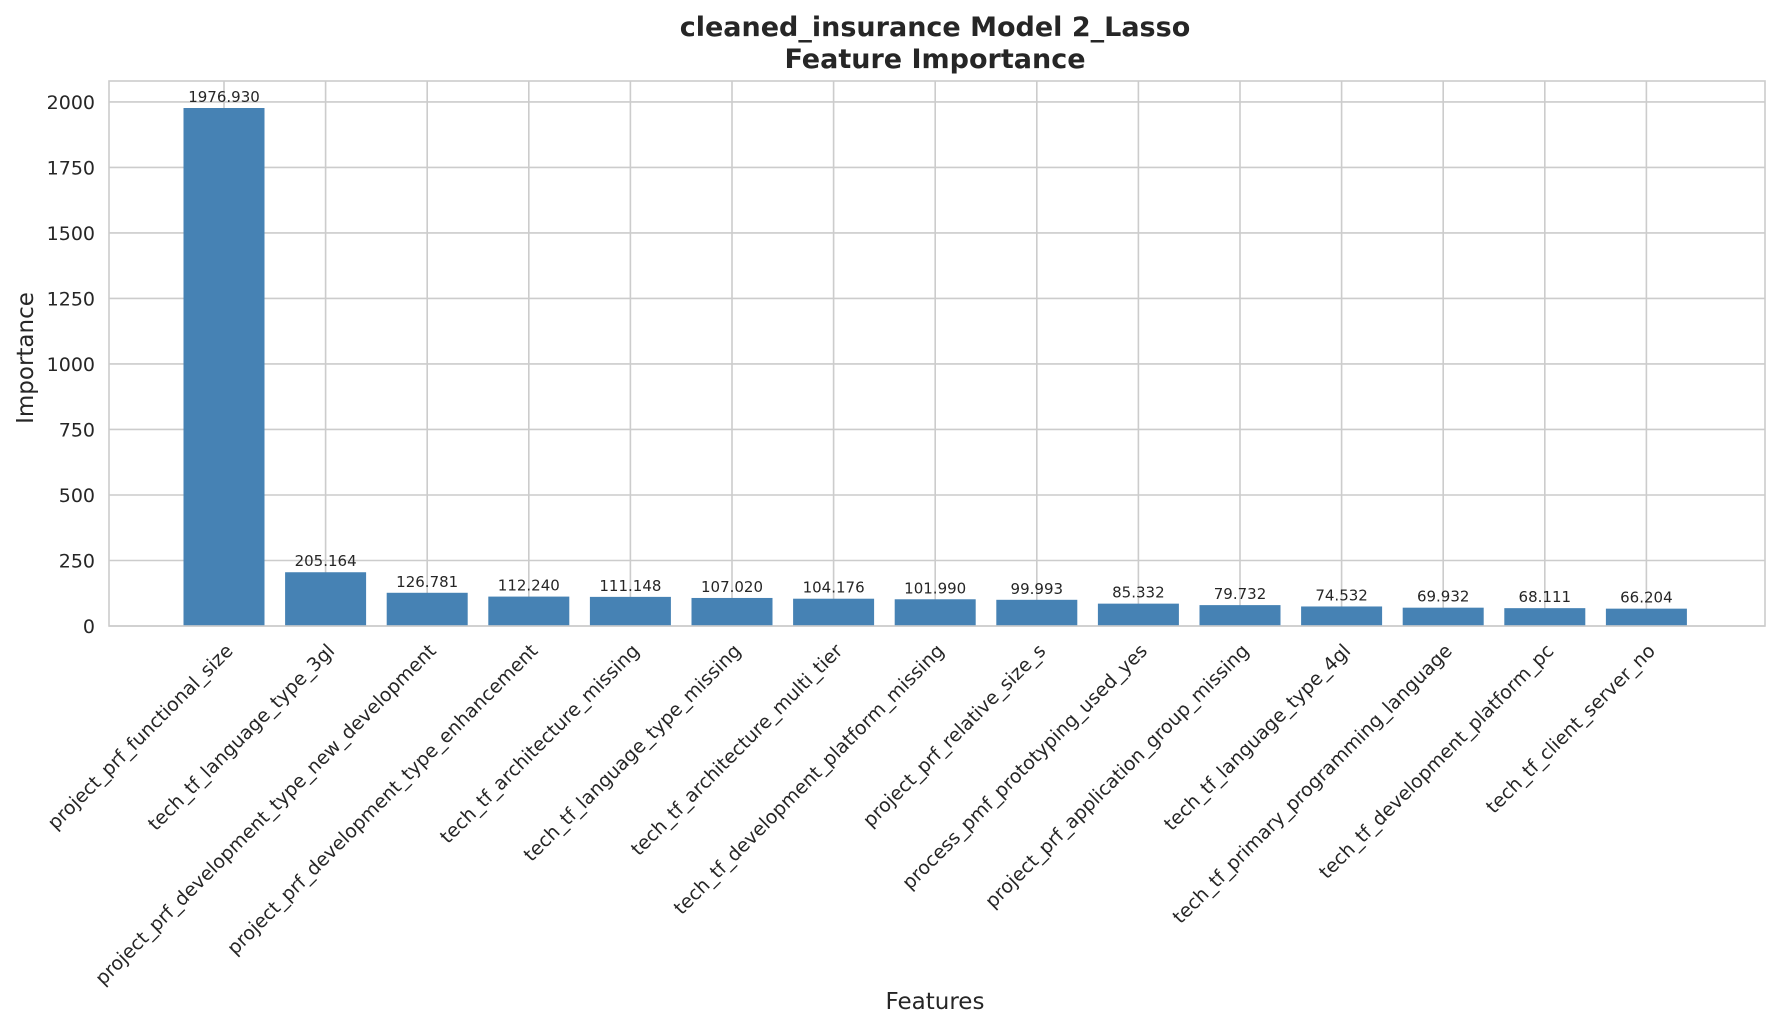 This screenshot has width=1775, height=1032. What do you see at coordinates (732, 587) in the screenshot?
I see `bar-value-label: 107.020` at bounding box center [732, 587].